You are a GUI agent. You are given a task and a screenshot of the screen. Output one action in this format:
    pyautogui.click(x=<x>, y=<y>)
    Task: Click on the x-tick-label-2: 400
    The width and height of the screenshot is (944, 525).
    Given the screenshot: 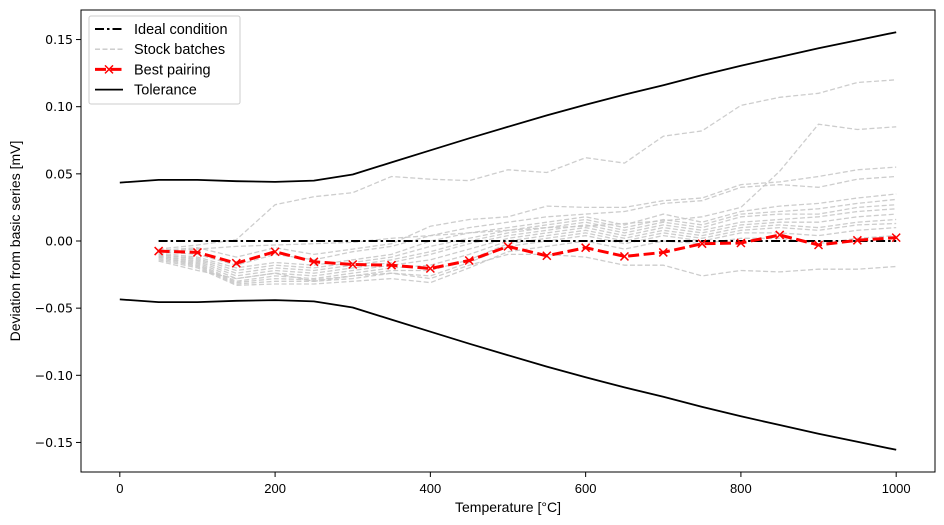 What is the action you would take?
    pyautogui.click(x=431, y=488)
    